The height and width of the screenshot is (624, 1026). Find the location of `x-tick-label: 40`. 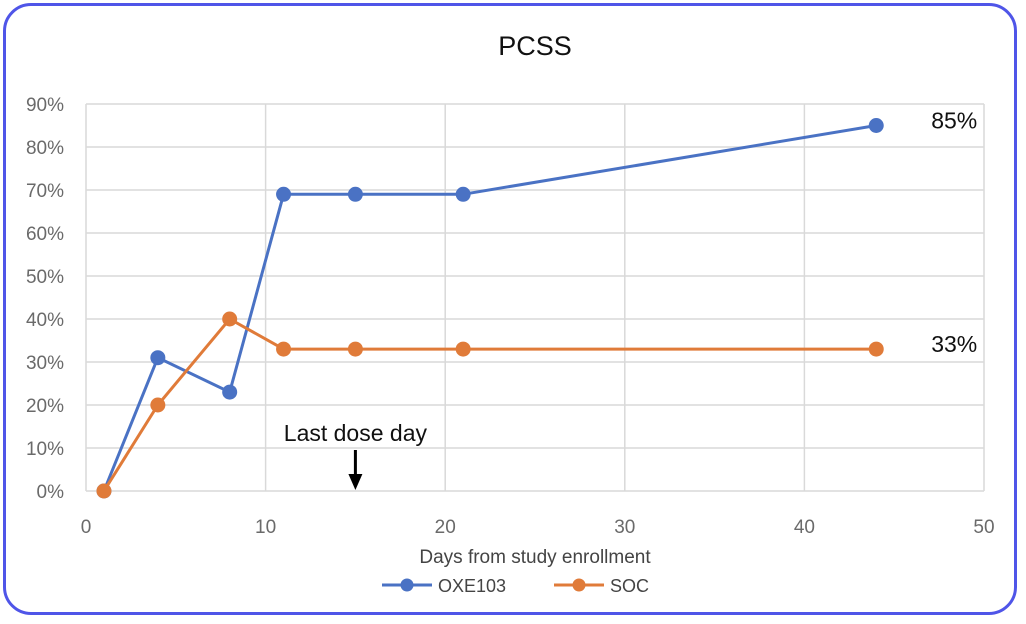

x-tick-label: 40 is located at coordinates (804, 527).